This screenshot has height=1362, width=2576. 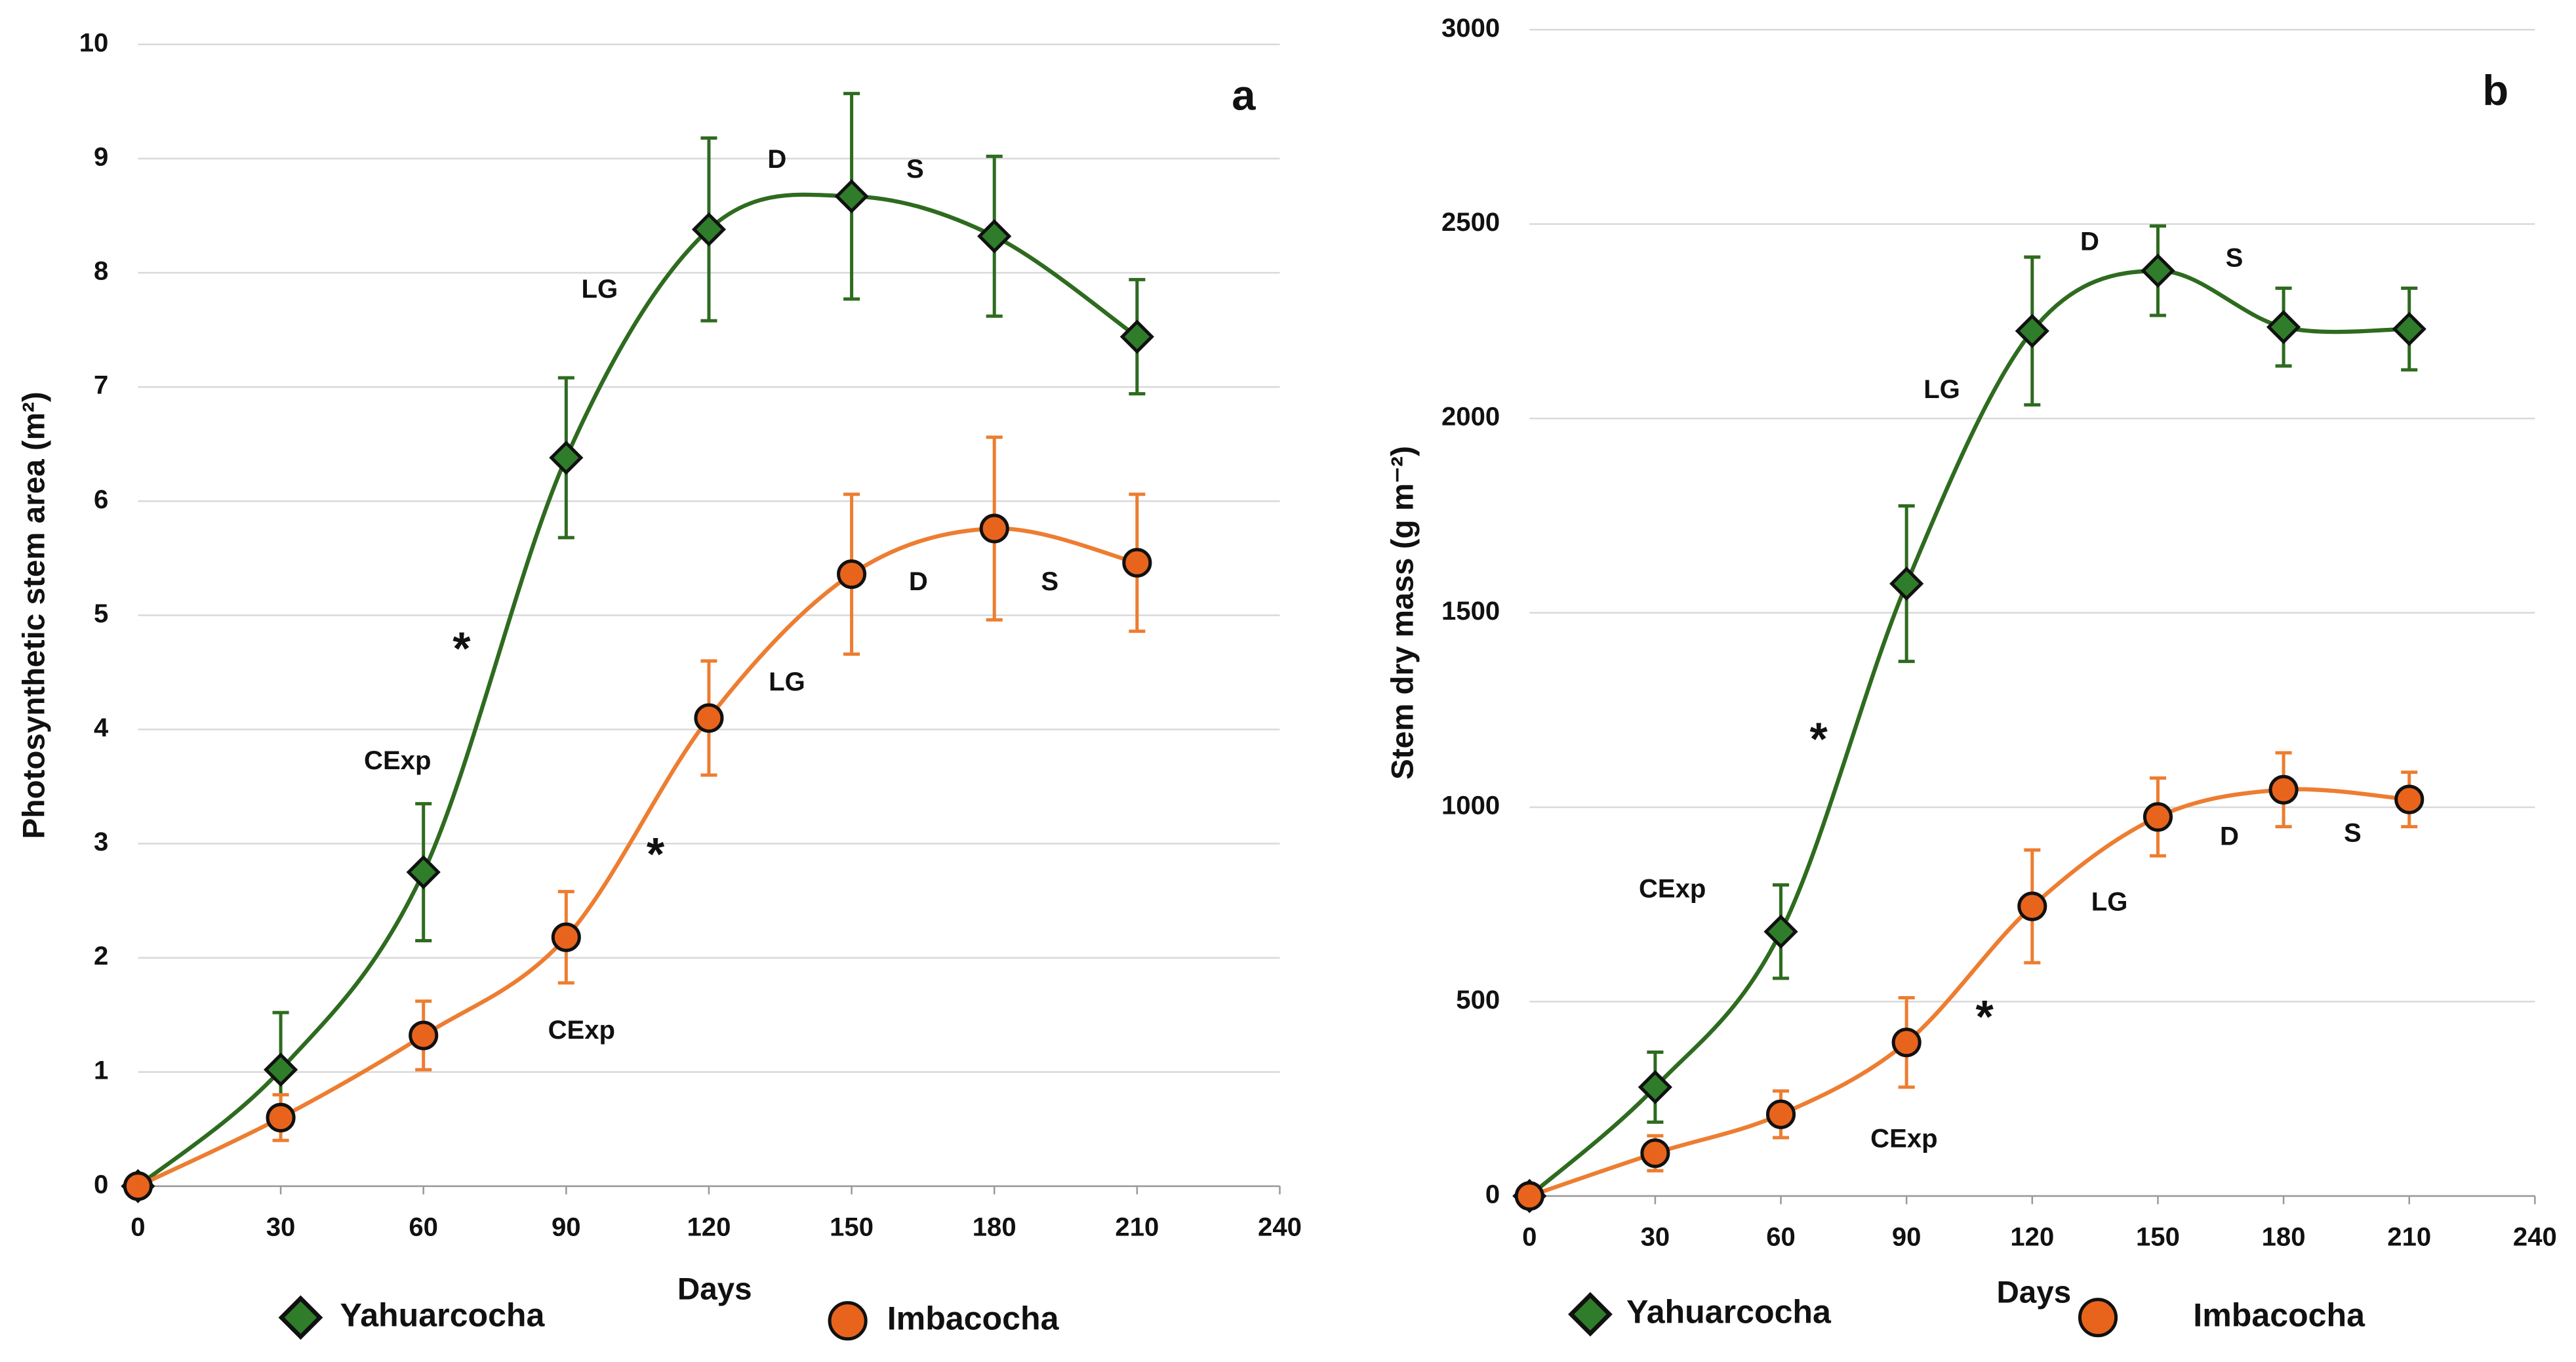 What do you see at coordinates (101, 499) in the screenshot?
I see `y-tick-label: 6` at bounding box center [101, 499].